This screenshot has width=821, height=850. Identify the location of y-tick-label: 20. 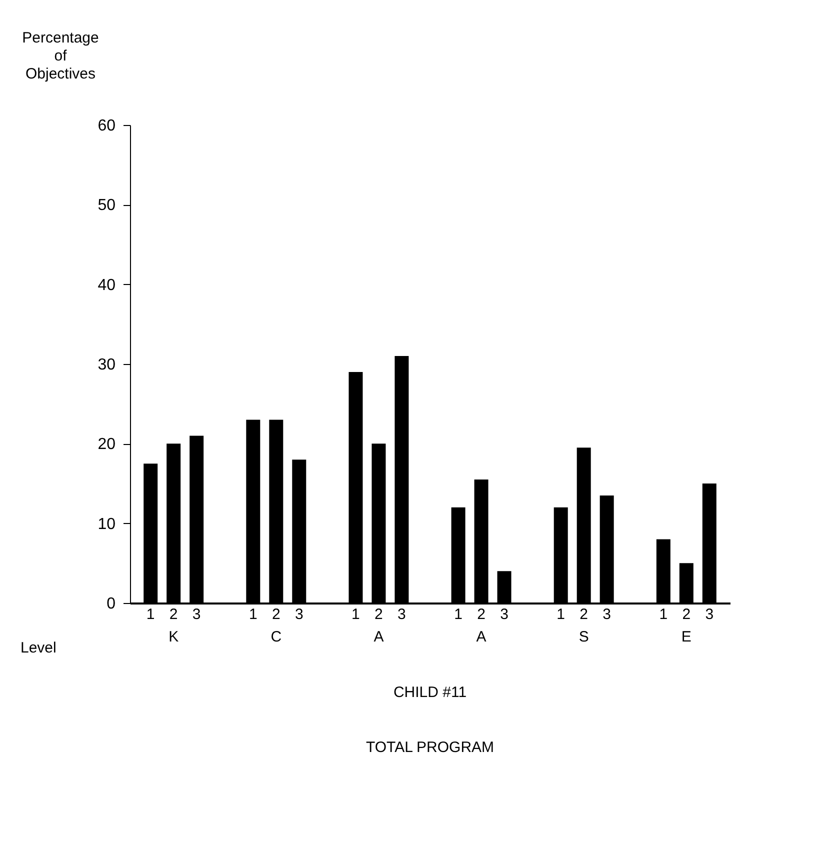
(107, 445).